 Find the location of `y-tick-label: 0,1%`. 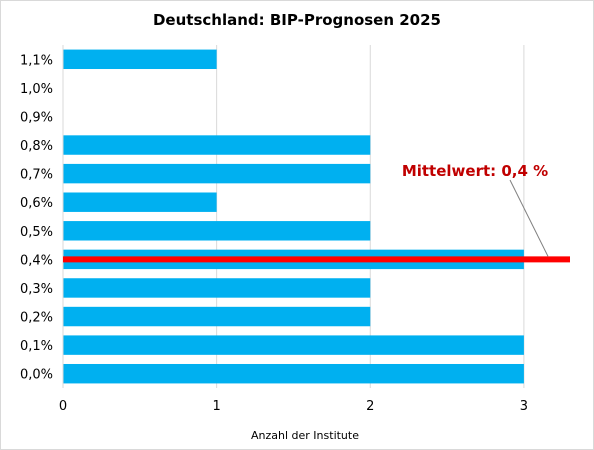

y-tick-label: 0,1% is located at coordinates (36, 346).